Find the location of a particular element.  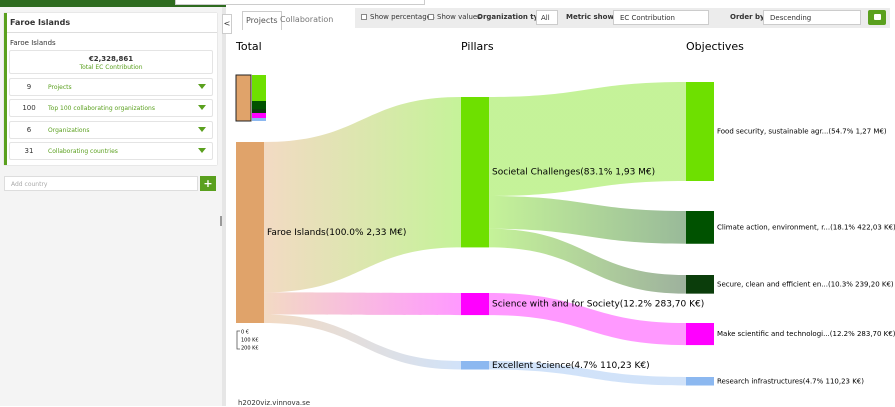

divider-bar is located at coordinates (224, 206).